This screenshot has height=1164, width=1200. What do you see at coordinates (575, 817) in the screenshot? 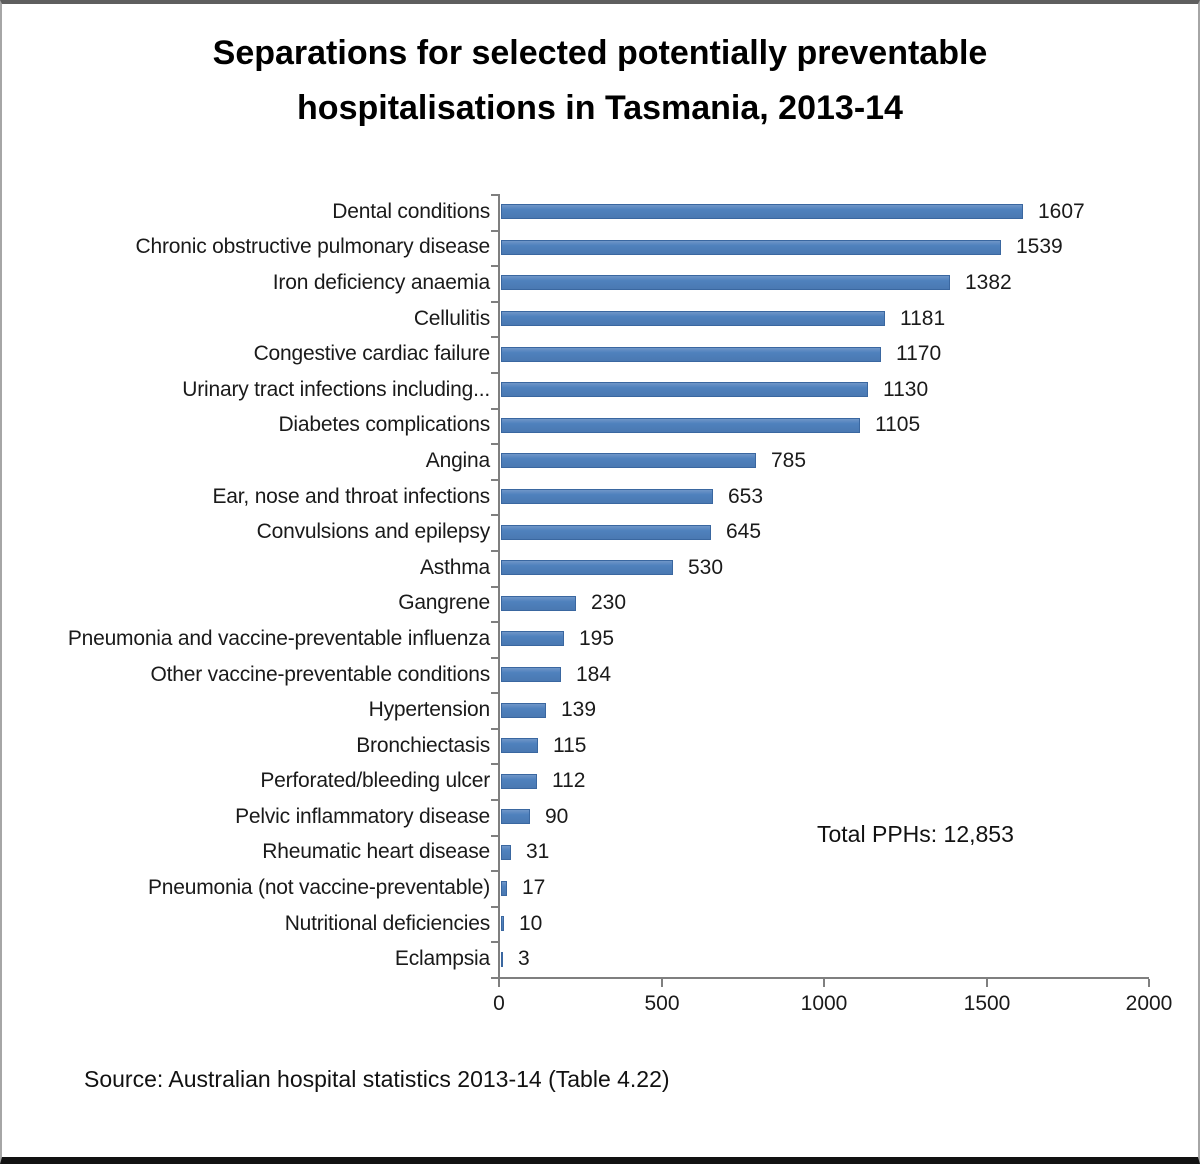
I see `bar-row: Pelvic inflammatory disease 90` at bounding box center [575, 817].